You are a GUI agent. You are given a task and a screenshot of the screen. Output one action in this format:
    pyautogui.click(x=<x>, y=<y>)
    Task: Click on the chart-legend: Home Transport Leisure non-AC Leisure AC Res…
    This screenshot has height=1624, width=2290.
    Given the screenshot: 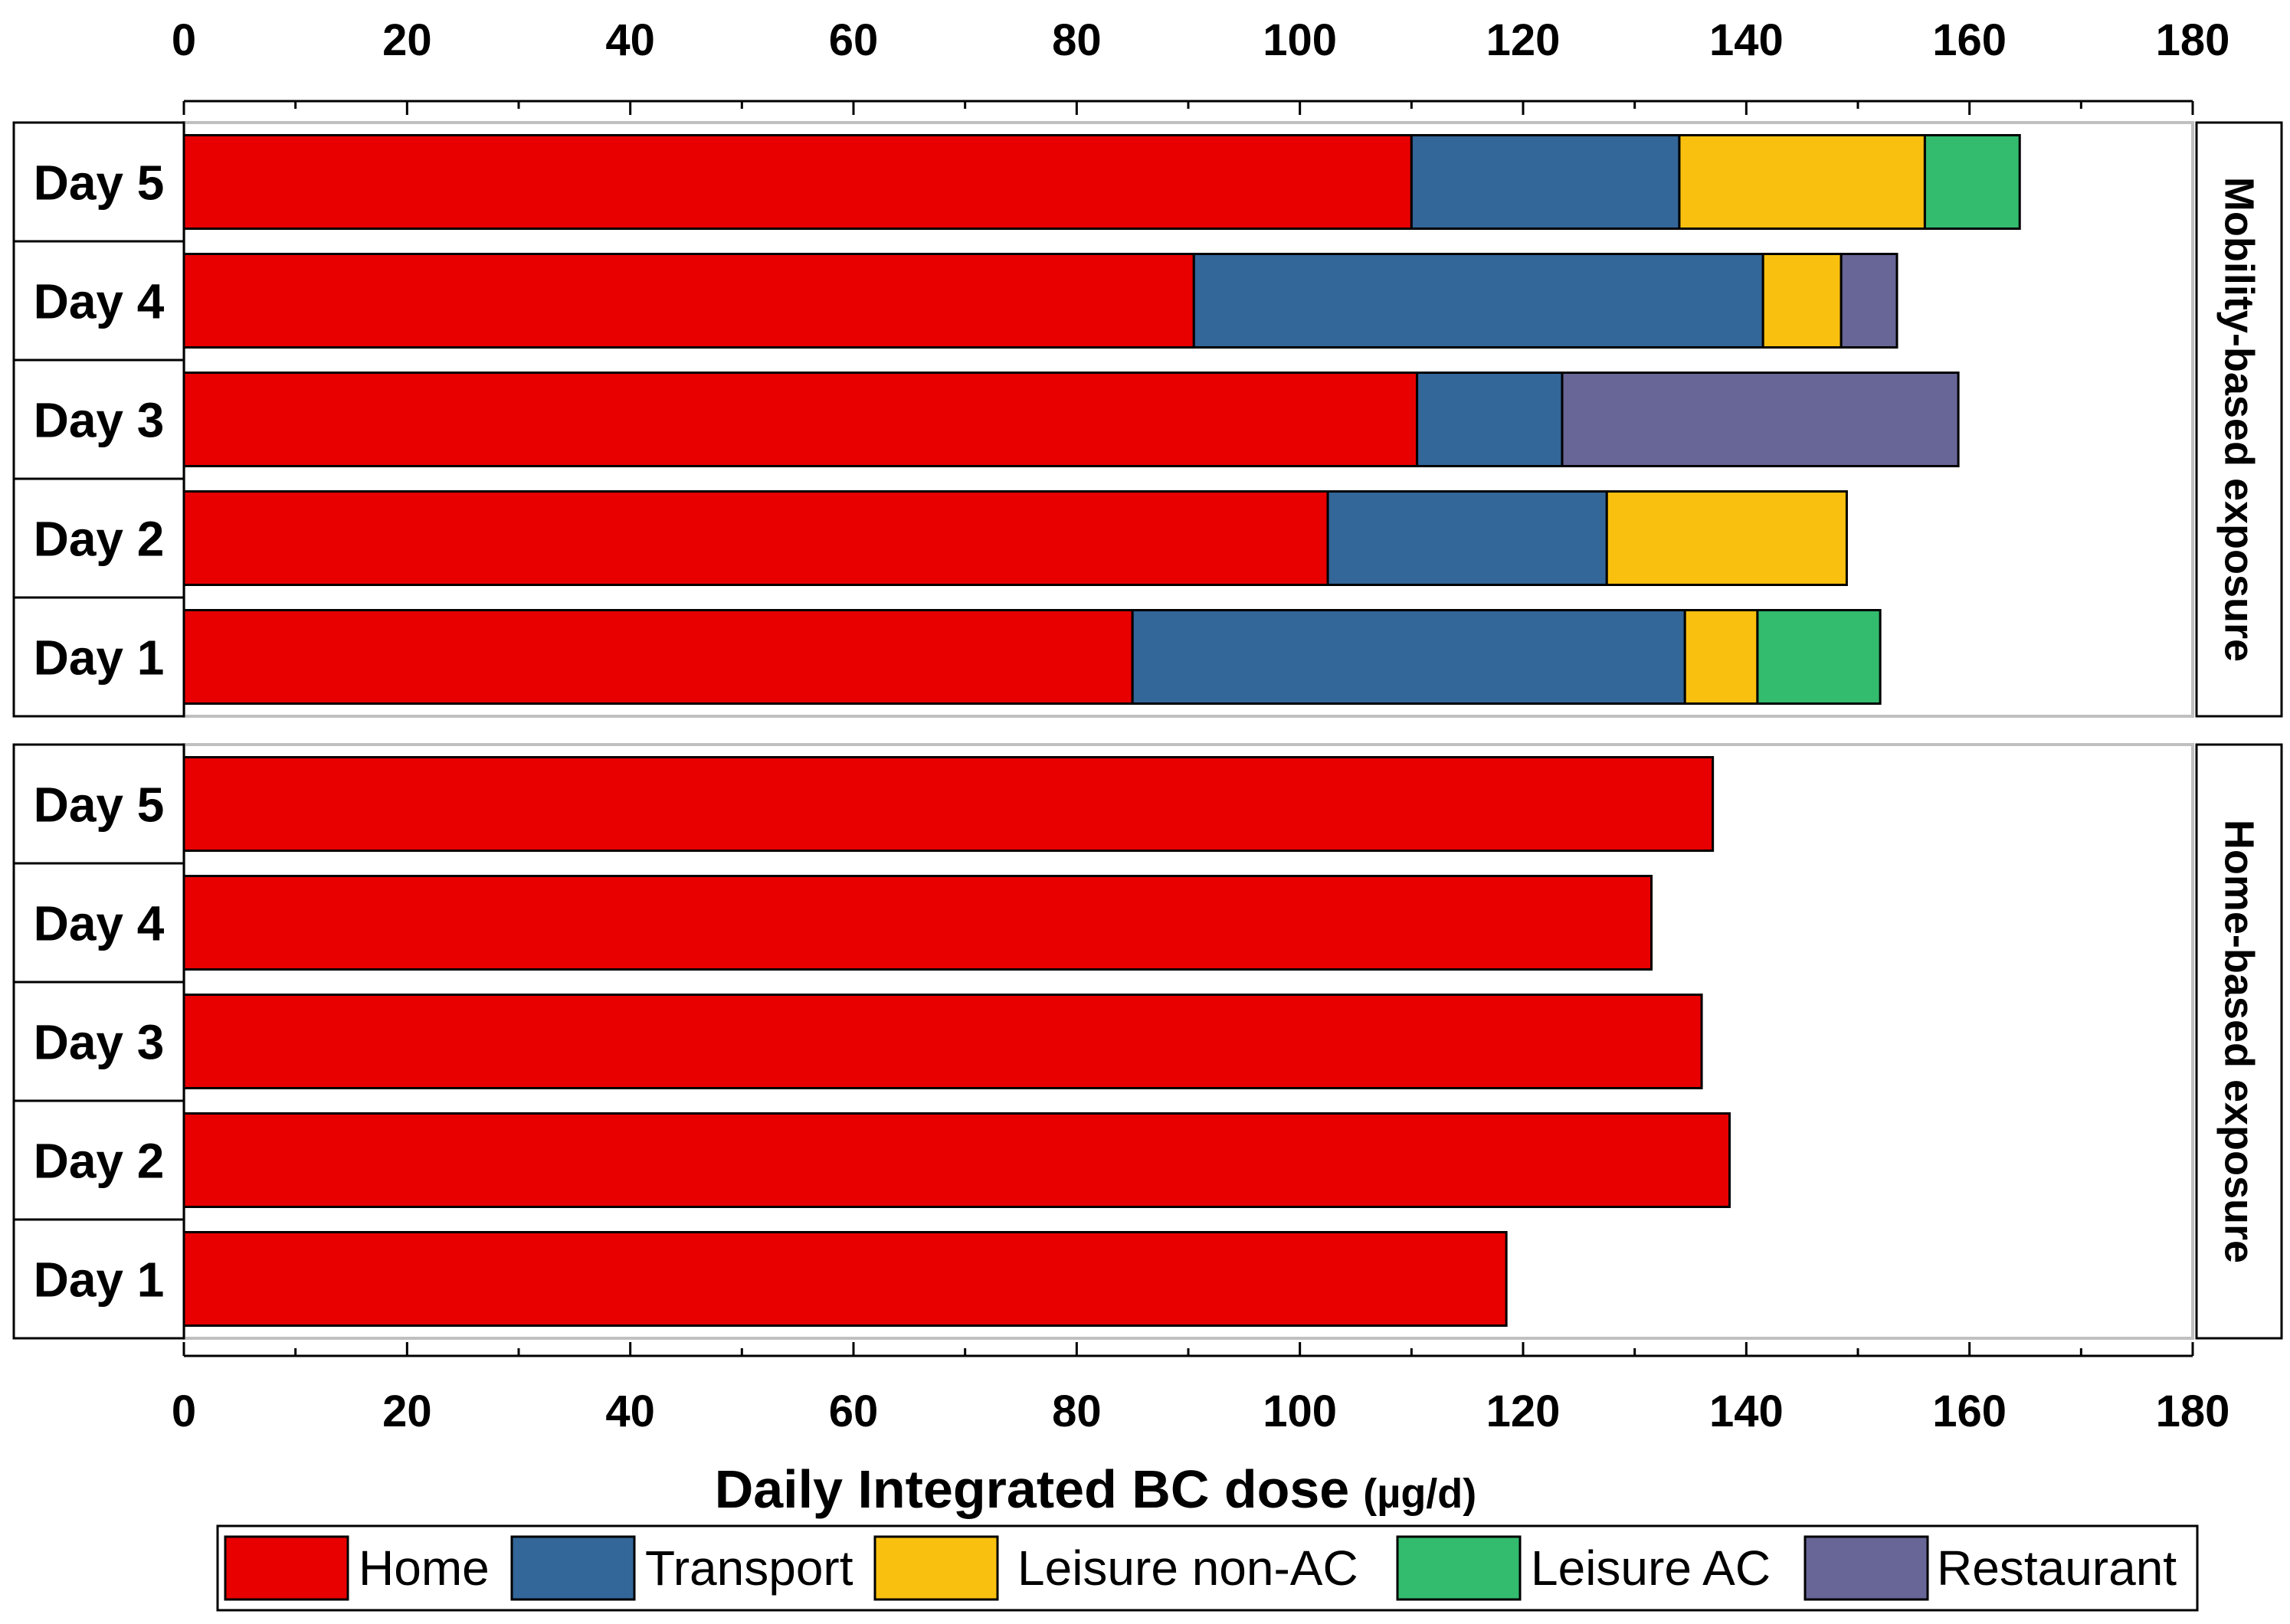 What is the action you would take?
    pyautogui.click(x=1207, y=1568)
    